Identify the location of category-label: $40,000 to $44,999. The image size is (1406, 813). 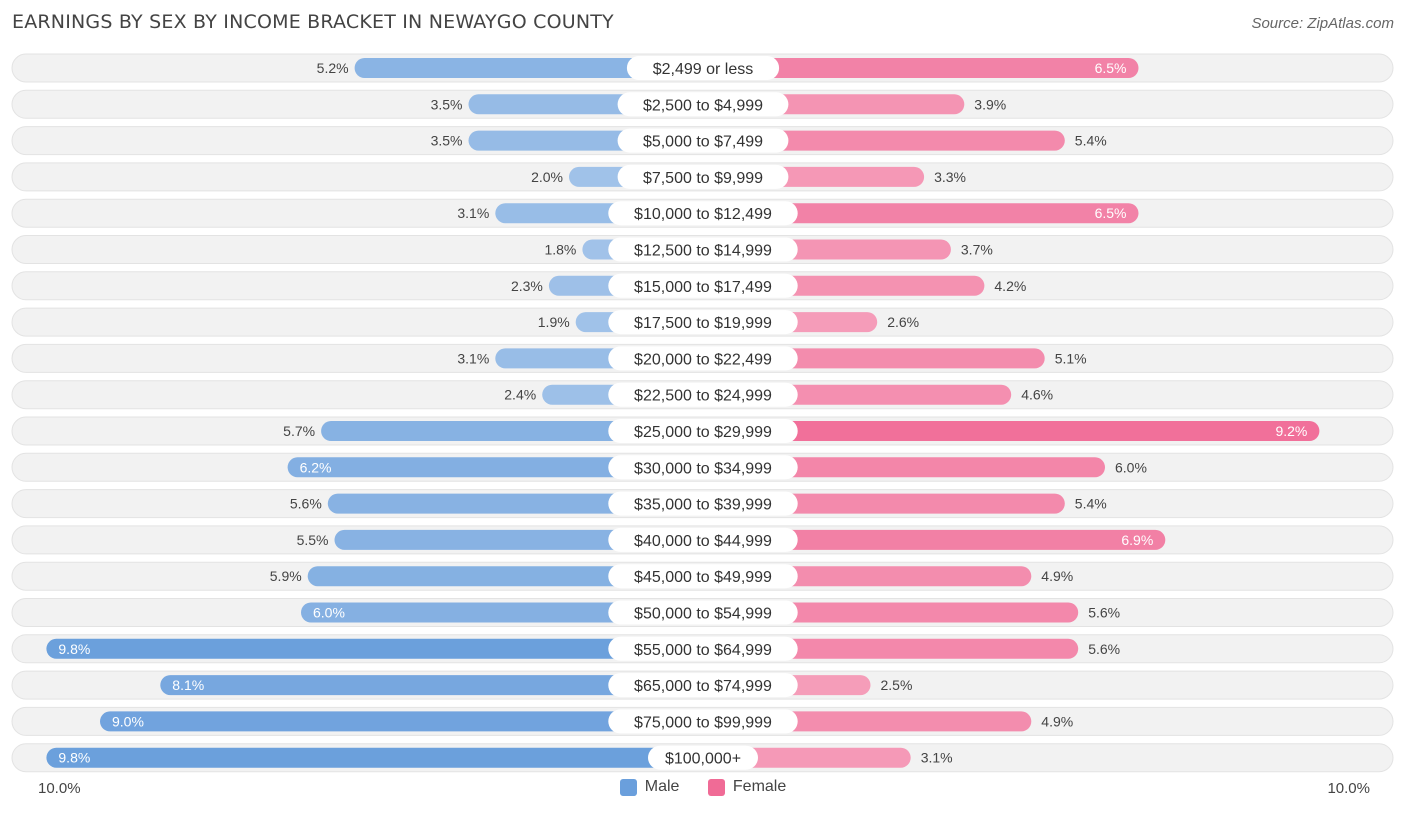
(703, 541).